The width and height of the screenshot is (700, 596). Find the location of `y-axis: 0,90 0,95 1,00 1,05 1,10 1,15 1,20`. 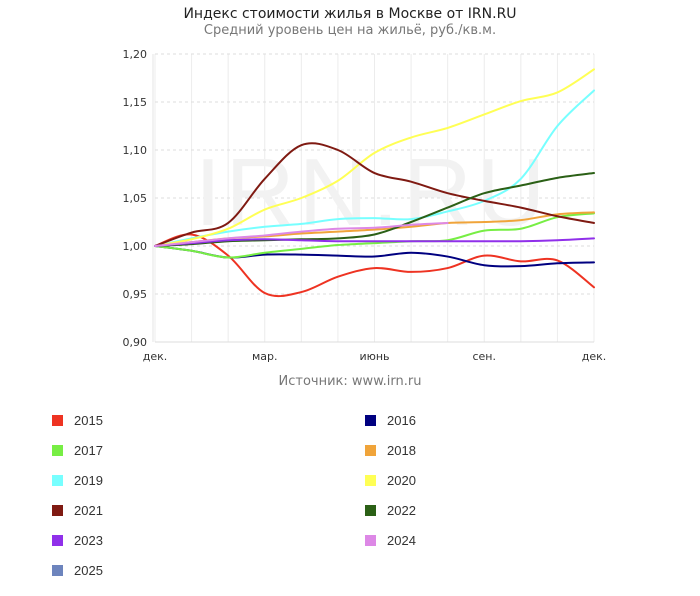

y-axis: 0,90 0,95 1,00 1,05 1,10 1,15 1,20 is located at coordinates (135, 198).